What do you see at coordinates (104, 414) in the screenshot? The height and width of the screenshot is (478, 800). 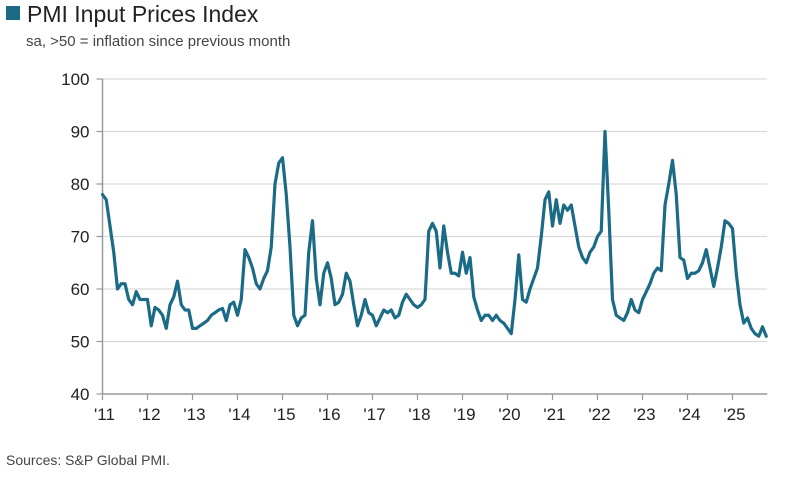 I see `x-tick-label: '11` at bounding box center [104, 414].